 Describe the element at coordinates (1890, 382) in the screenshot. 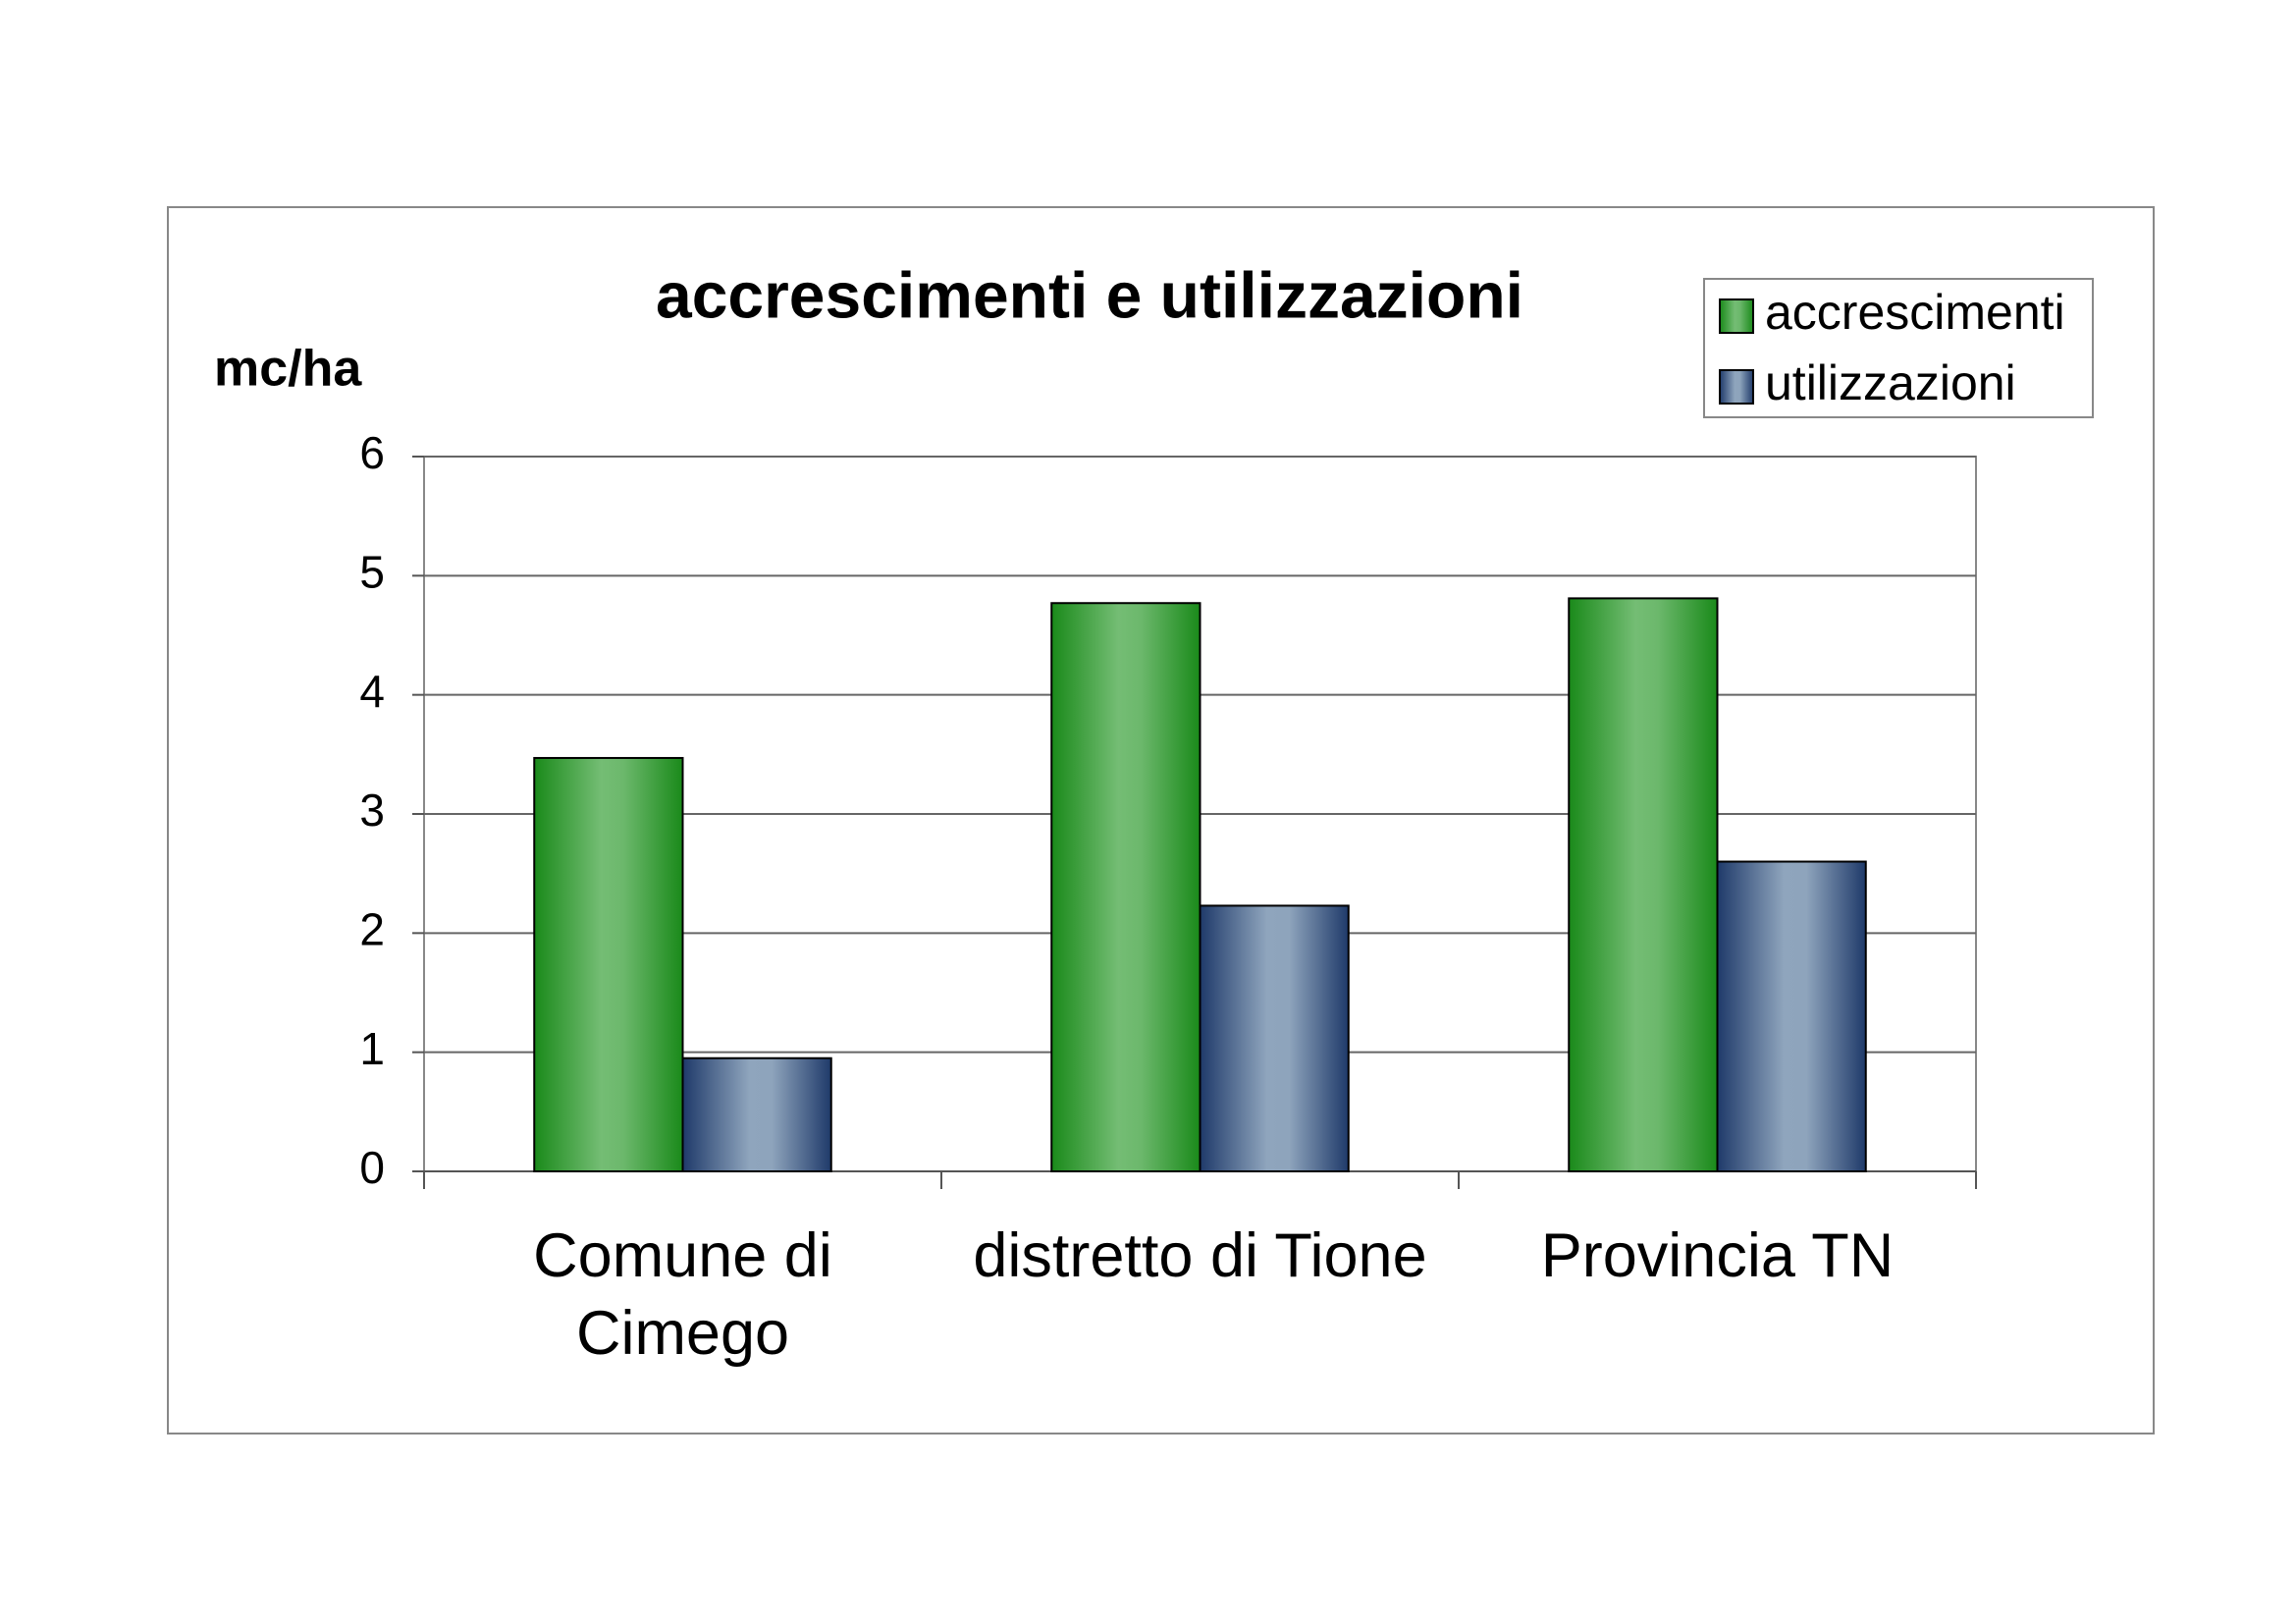

I see `legend-label: utilizzazioni` at that location.